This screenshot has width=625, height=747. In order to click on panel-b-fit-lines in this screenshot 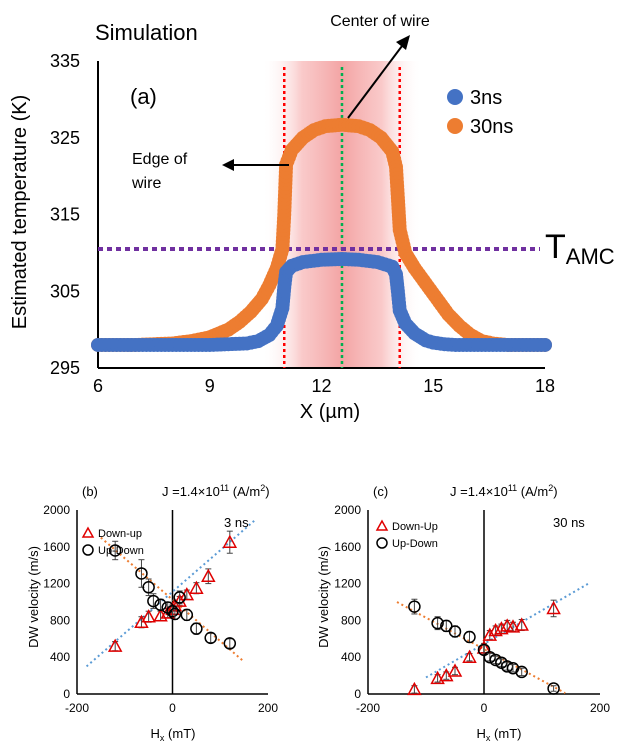, I will do `click(171, 593)`.